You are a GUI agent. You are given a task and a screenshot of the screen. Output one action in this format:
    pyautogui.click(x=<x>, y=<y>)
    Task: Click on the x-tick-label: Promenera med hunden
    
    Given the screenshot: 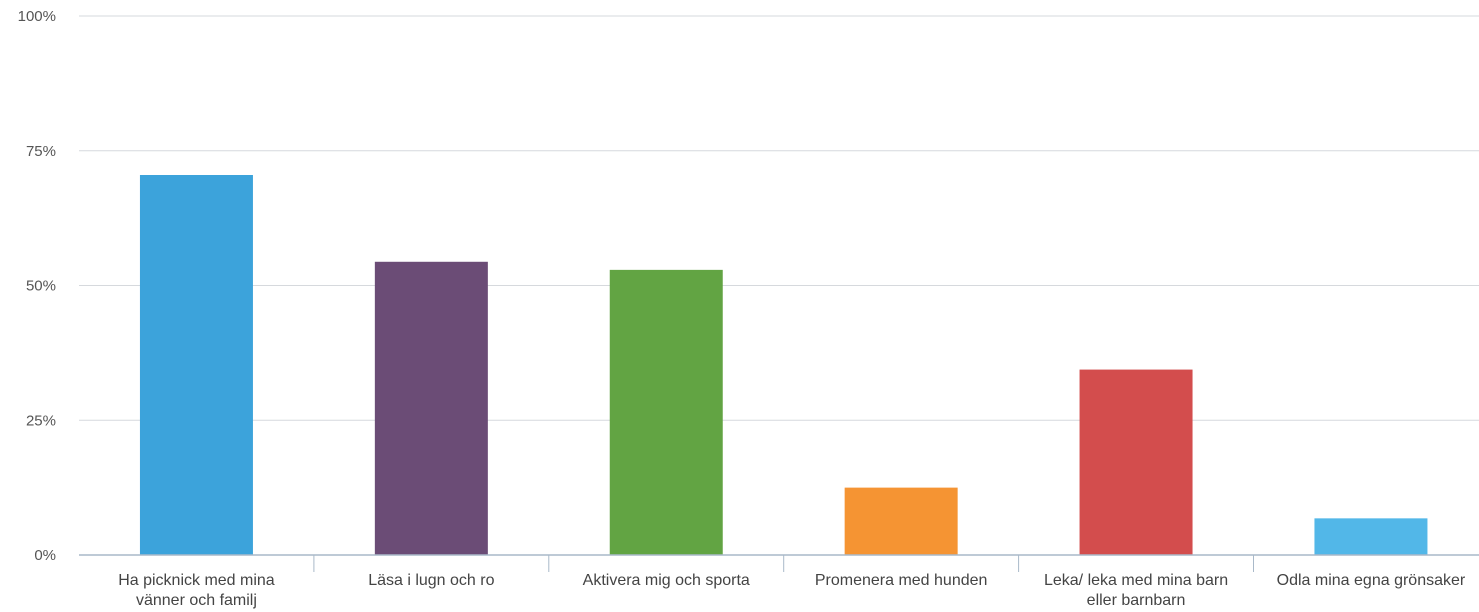 What is the action you would take?
    pyautogui.click(x=901, y=580)
    